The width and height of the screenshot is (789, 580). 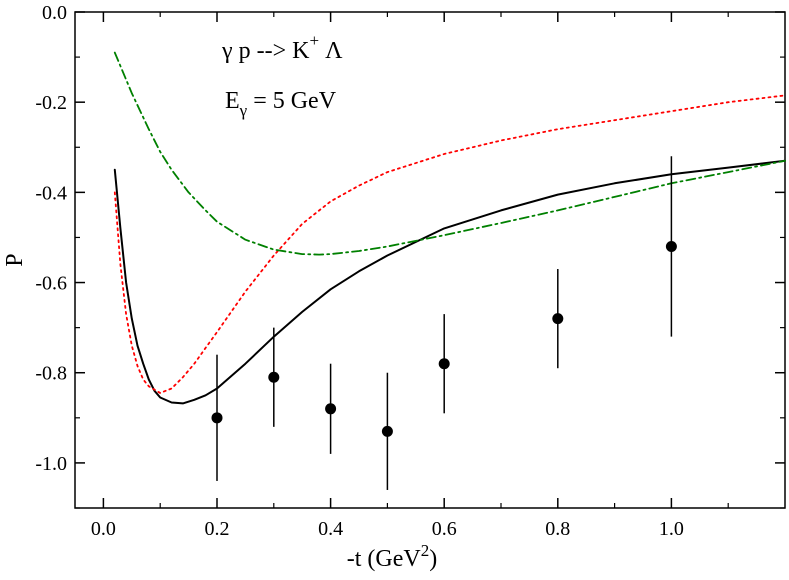 What do you see at coordinates (54, 13) in the screenshot?
I see `y-tick-label: 0.0` at bounding box center [54, 13].